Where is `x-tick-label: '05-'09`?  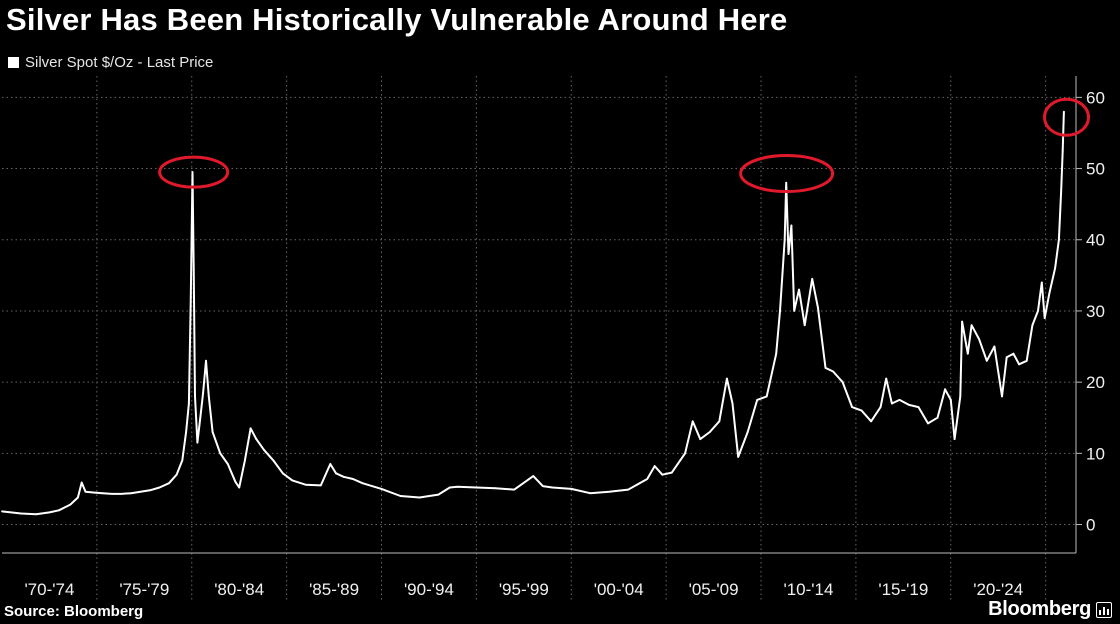
x-tick-label: '05-'09 is located at coordinates (714, 589).